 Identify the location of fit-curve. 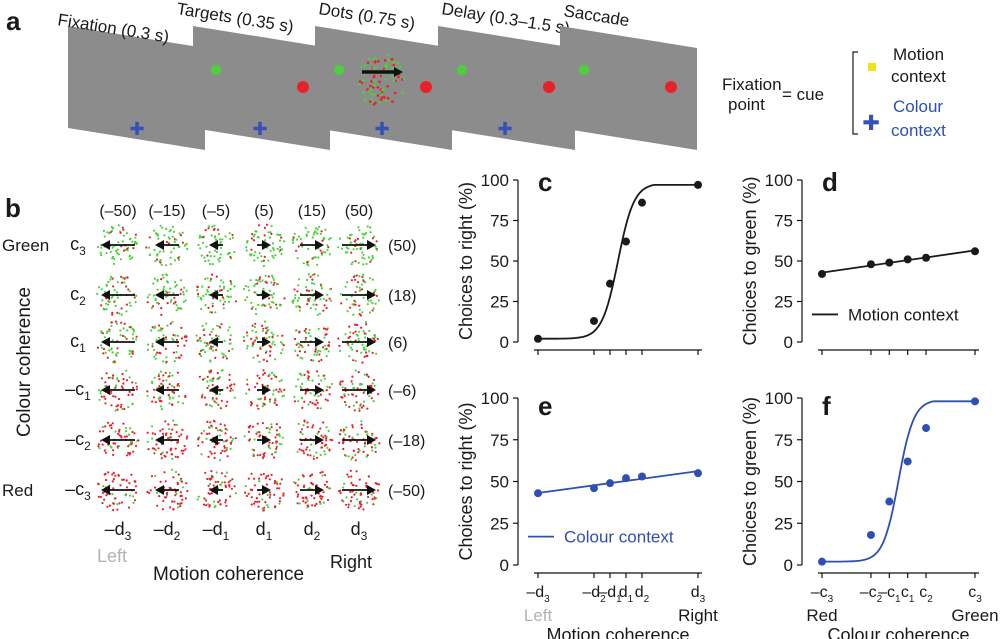
(618, 482).